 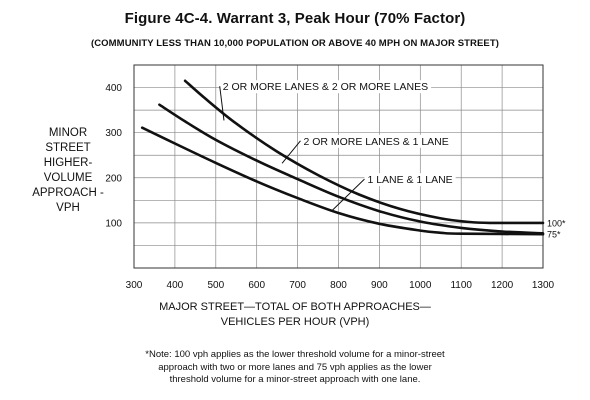 What do you see at coordinates (134, 285) in the screenshot?
I see `x-tick-label: 300` at bounding box center [134, 285].